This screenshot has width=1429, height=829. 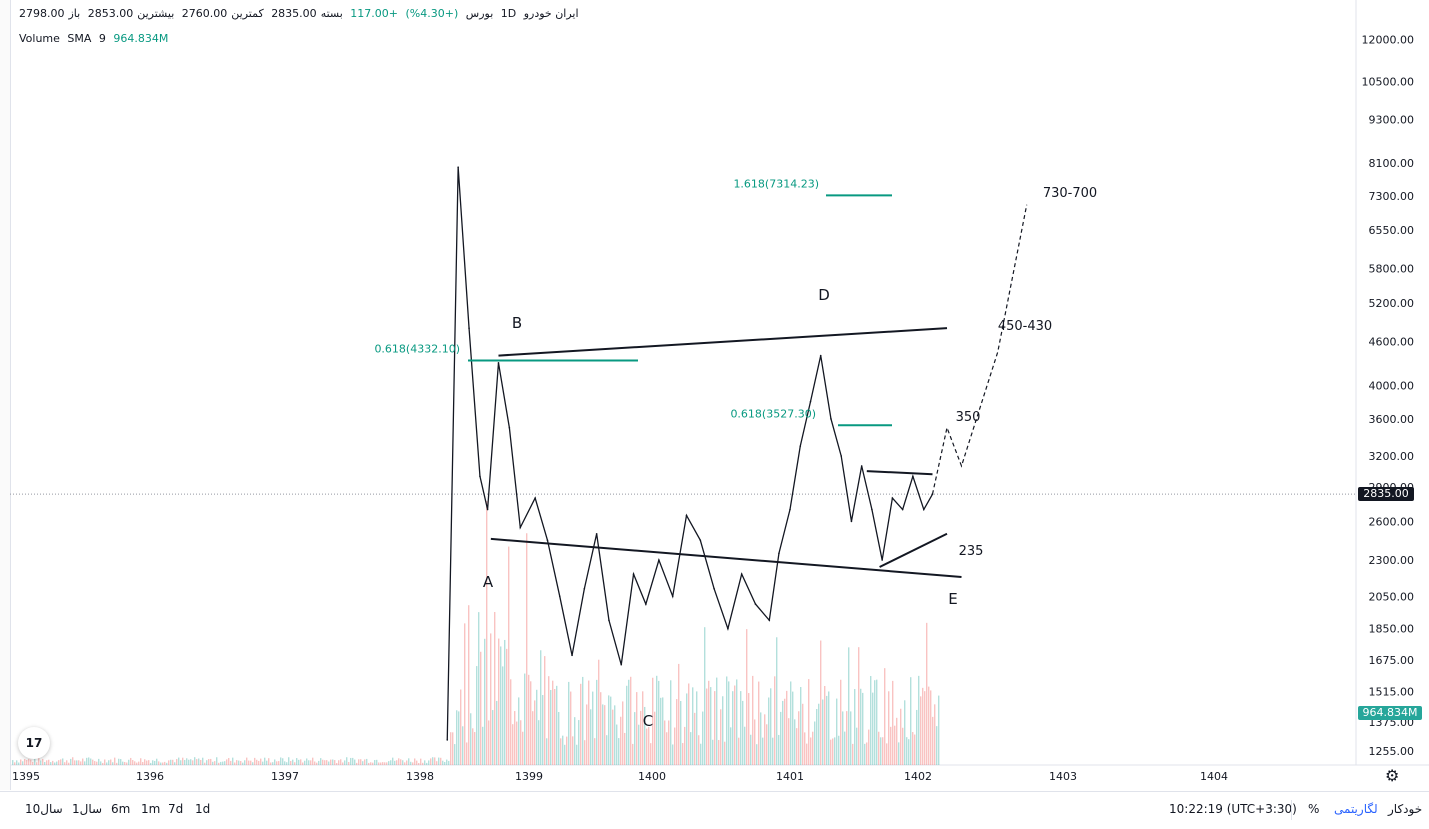 I want to click on wave-label-B: B, so click(x=517, y=323).